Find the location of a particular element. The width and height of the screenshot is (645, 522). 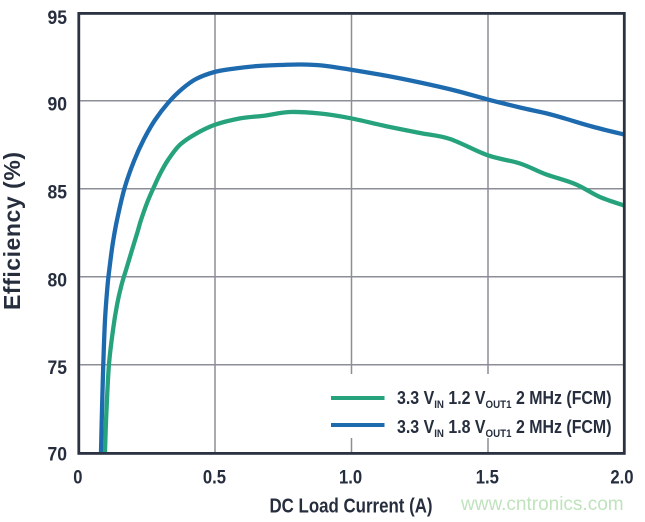

svg-text: 0.5 is located at coordinates (215, 478).